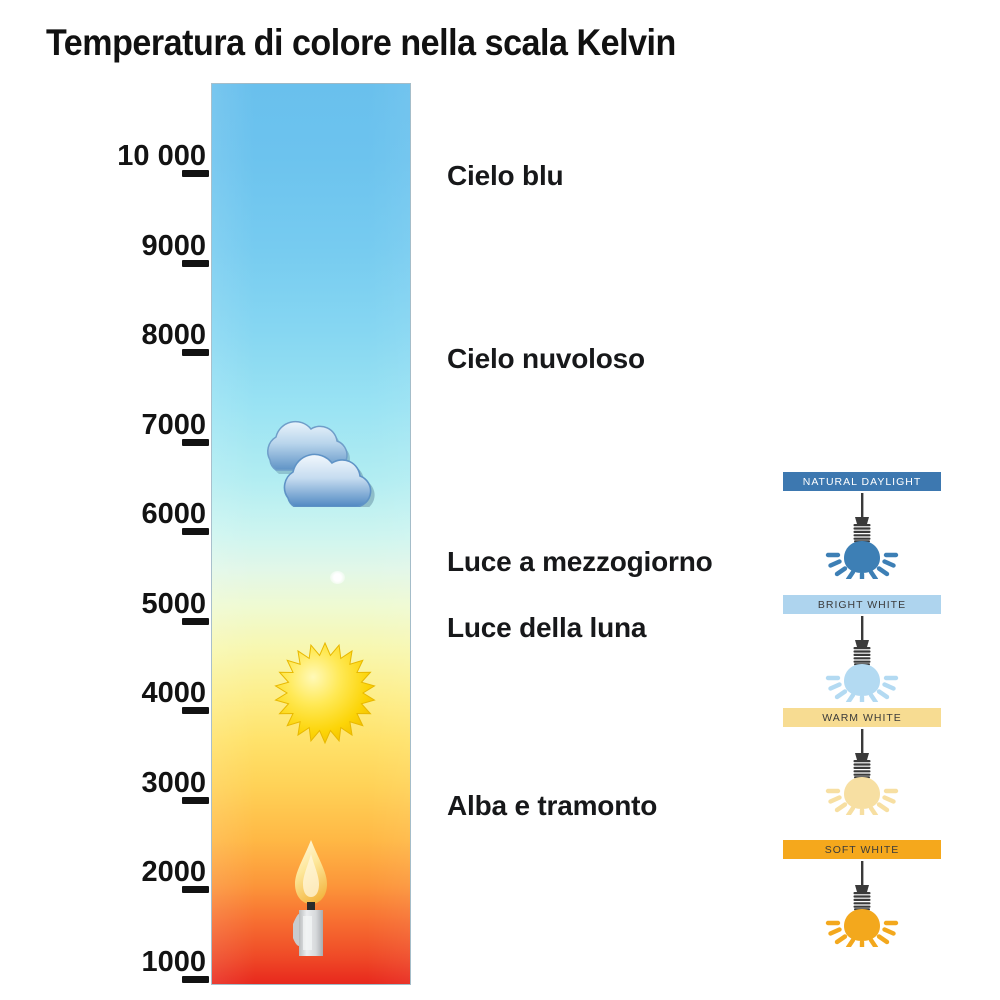  Describe the element at coordinates (547, 627) in the screenshot. I see `description-label: Luce della luna` at that location.